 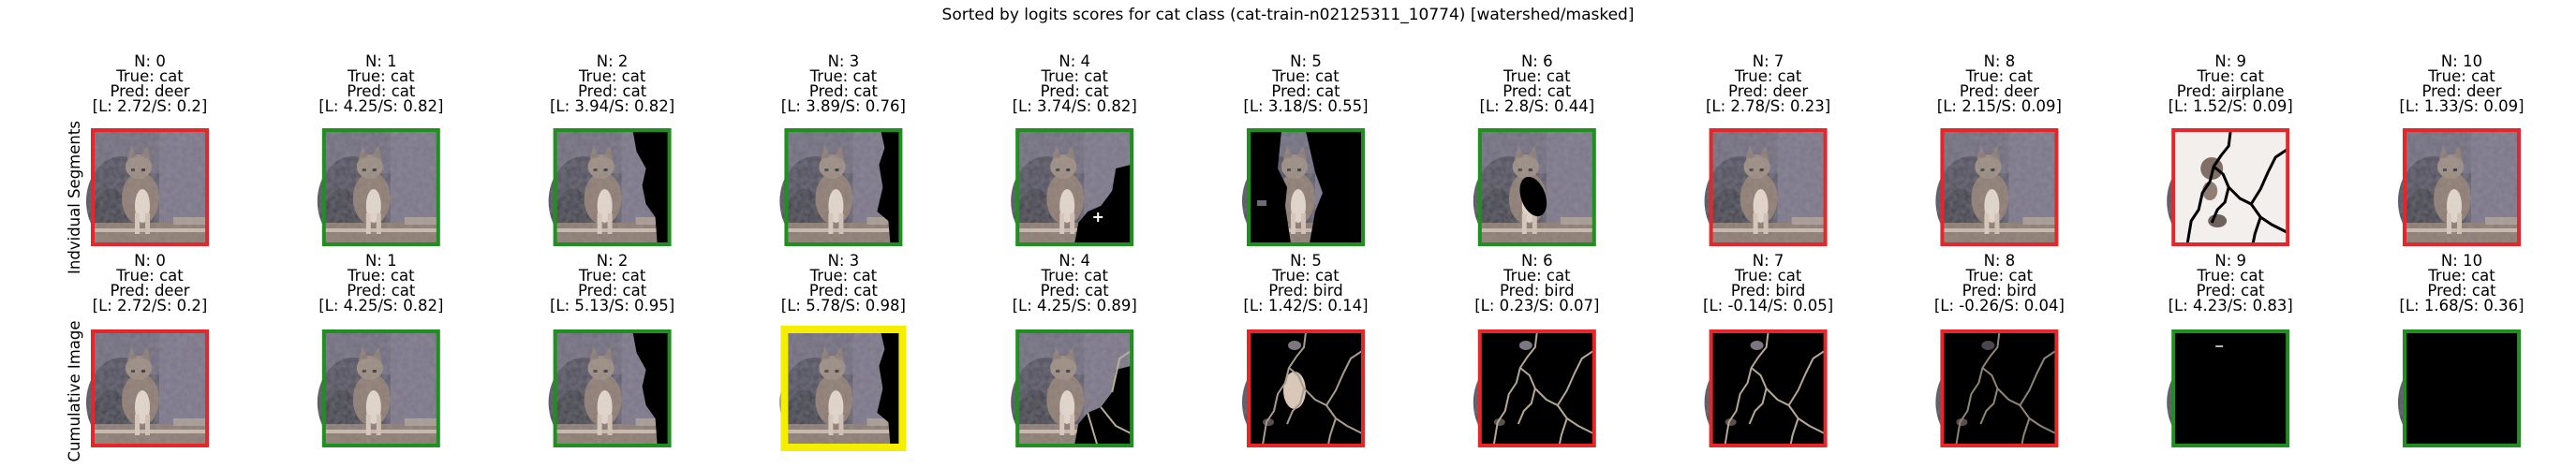 I want to click on row-label-segments: Indvidual Segments, so click(x=74, y=197).